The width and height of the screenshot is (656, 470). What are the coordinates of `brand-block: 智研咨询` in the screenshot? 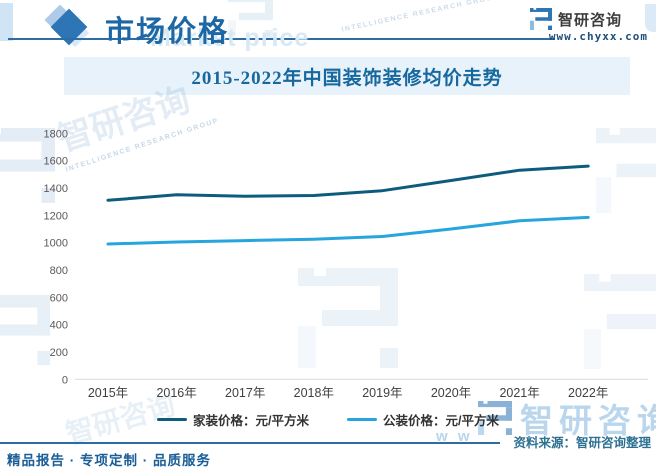 It's located at (590, 19).